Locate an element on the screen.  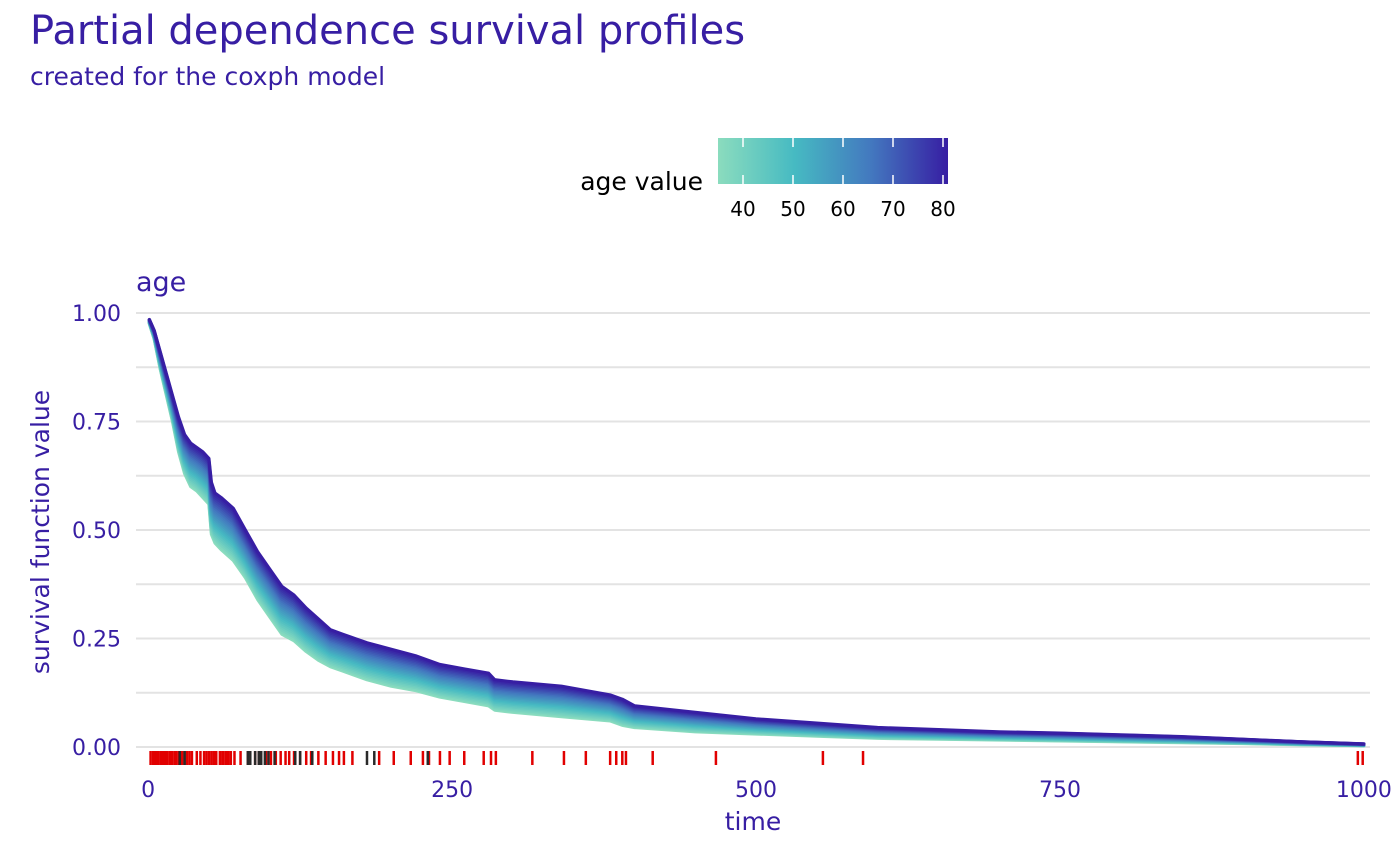
y-tick-label: 0.25 is located at coordinates (96, 639).